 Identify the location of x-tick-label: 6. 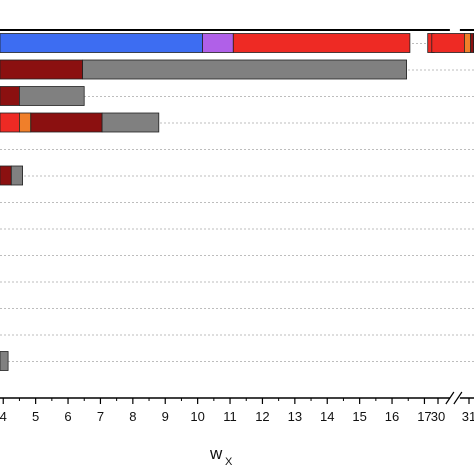
(67, 416).